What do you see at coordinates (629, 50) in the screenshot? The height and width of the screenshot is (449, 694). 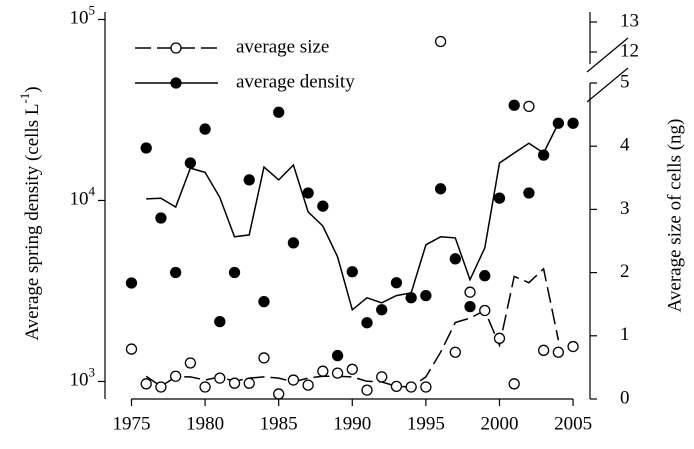 I see `y2-tick-label: 12` at bounding box center [629, 50].